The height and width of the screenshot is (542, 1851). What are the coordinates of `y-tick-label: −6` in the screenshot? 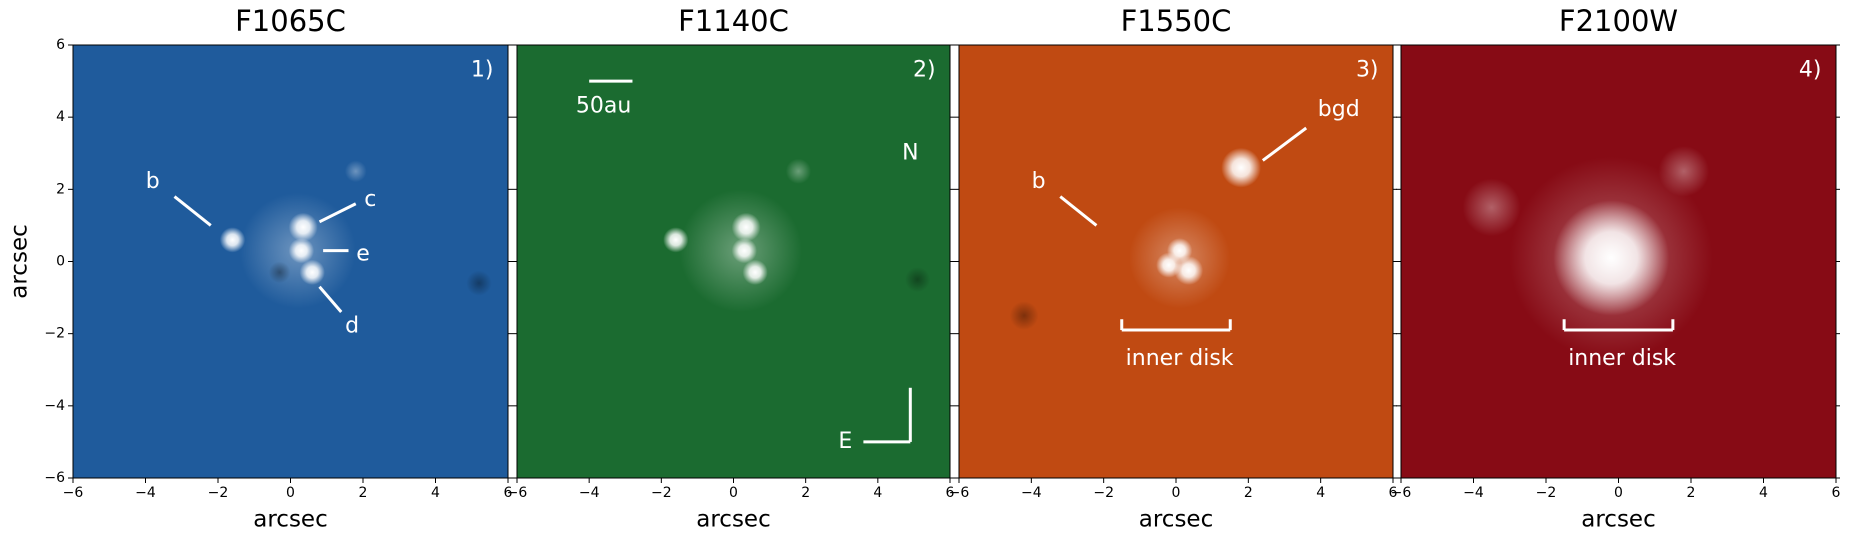 It's located at (54, 478).